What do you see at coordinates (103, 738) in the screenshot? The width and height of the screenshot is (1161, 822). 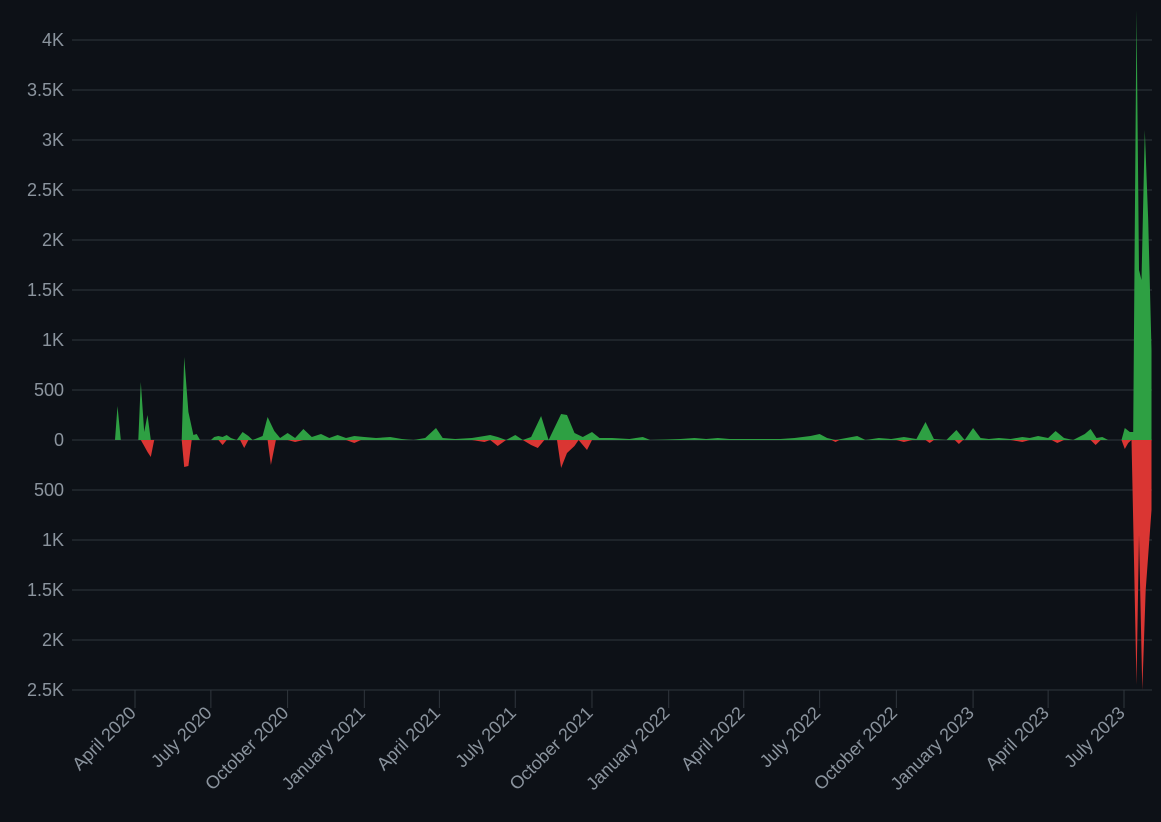 I see `x-tick-label: April 2020` at bounding box center [103, 738].